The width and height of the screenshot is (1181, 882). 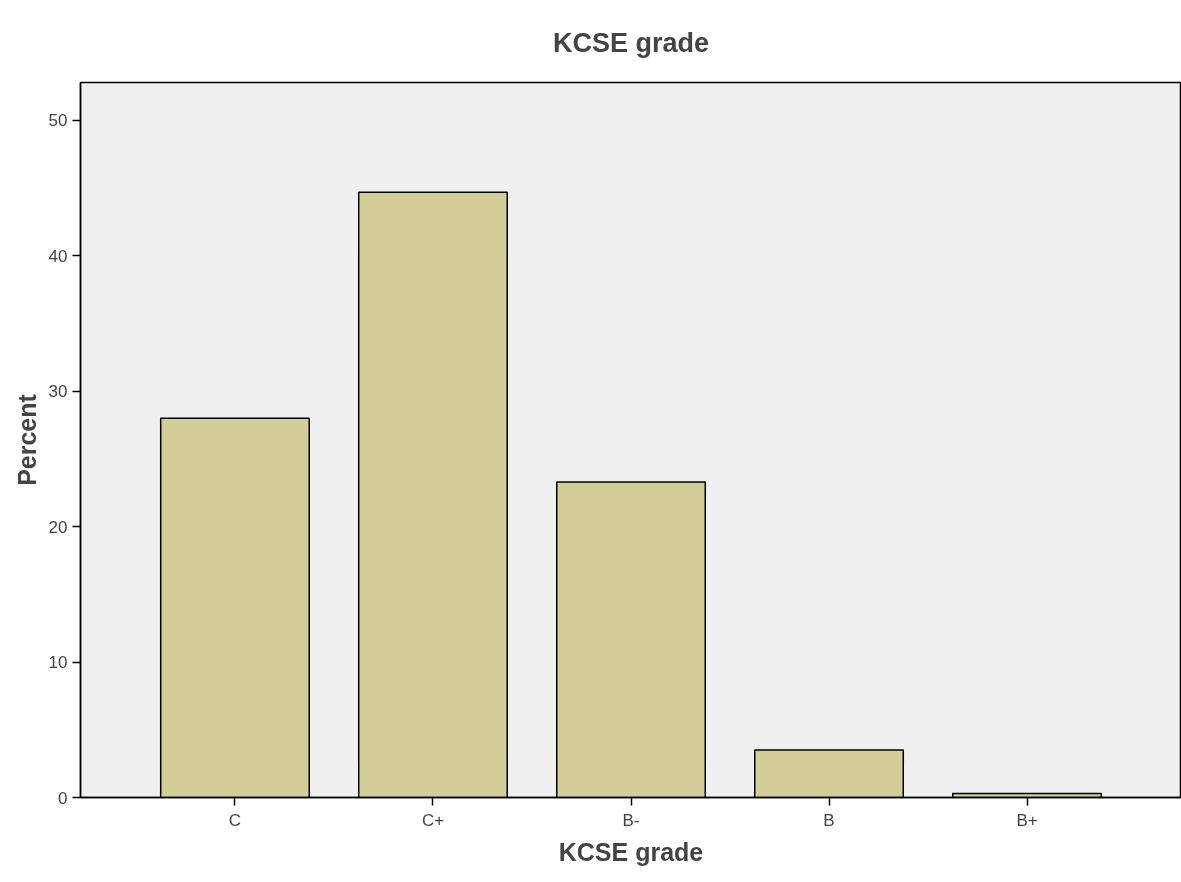 I want to click on y-tick-label: 20, so click(x=58, y=527).